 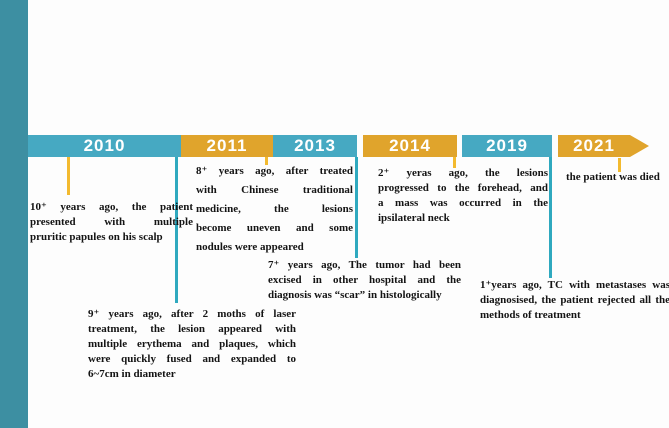 I want to click on year-label-2019: 2019, so click(x=507, y=145).